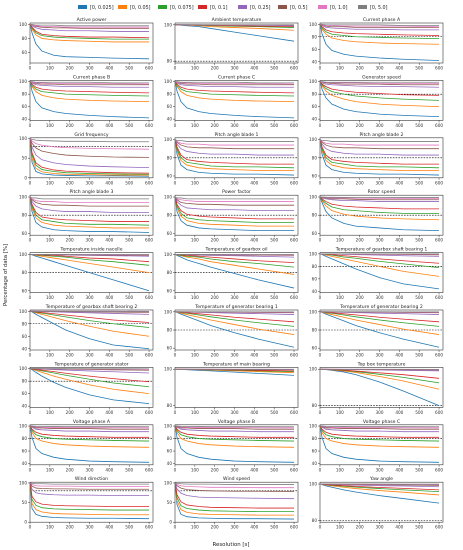 This screenshot has height=550, width=463. What do you see at coordinates (25, 522) in the screenshot?
I see `y-tick-label: 0` at bounding box center [25, 522].